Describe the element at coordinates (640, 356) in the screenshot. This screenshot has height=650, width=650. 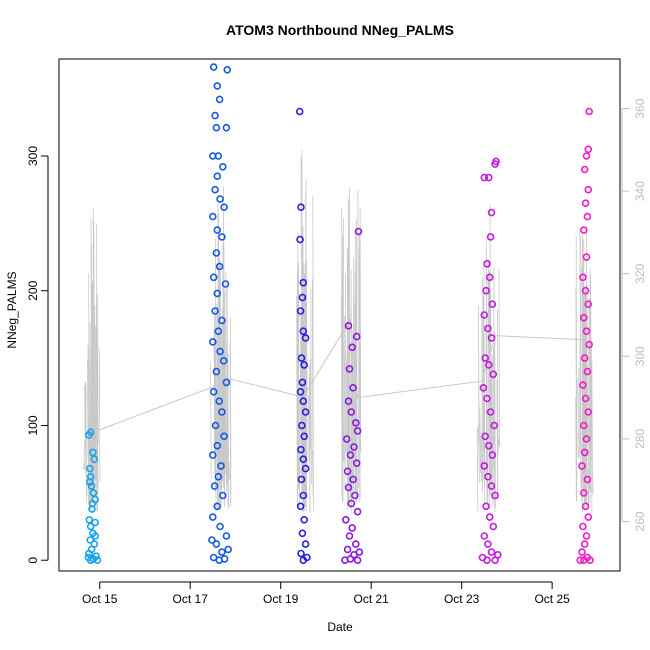
I see `y2-tick-label: 300` at that location.